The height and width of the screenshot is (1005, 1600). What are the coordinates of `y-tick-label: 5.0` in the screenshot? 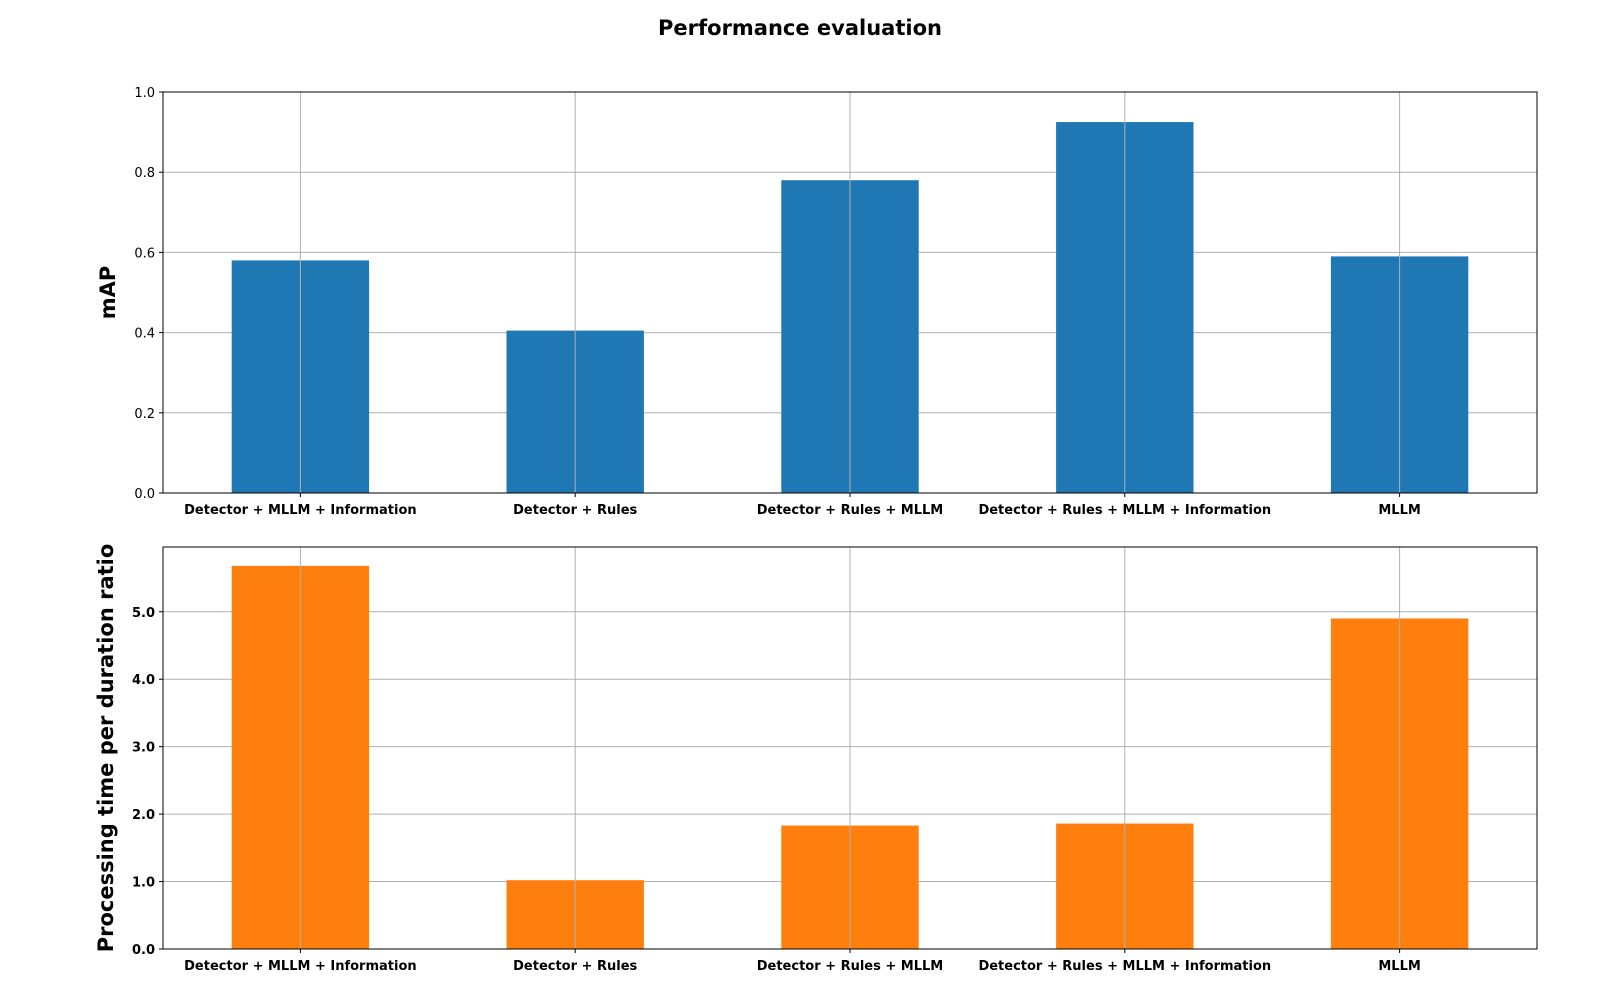 It's located at (143, 613).